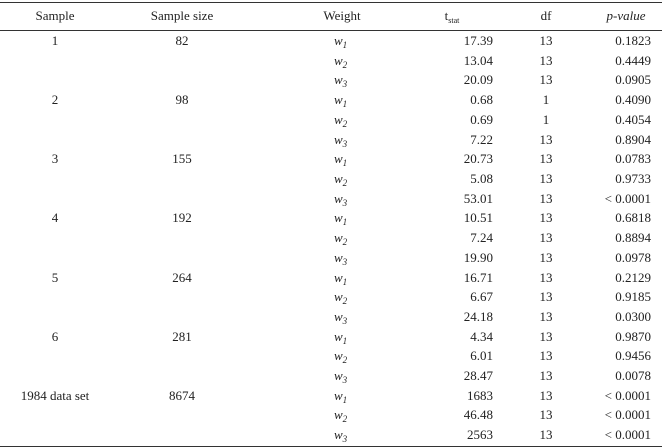 The image size is (662, 448). I want to click on bottom-rule, so click(331, 446).